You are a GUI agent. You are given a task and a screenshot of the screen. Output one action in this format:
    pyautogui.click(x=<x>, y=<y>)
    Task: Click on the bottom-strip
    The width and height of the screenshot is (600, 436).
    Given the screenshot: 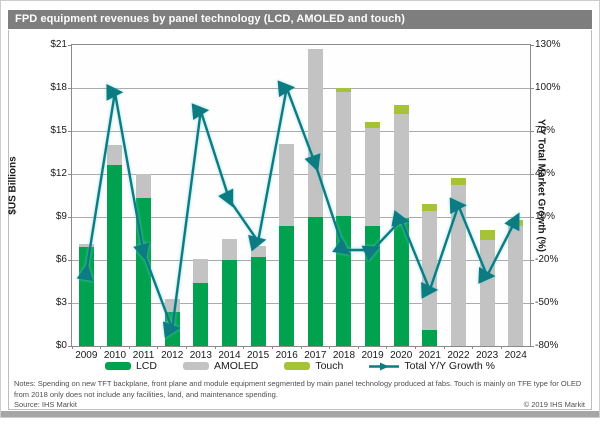 What is the action you would take?
    pyautogui.click(x=300, y=414)
    